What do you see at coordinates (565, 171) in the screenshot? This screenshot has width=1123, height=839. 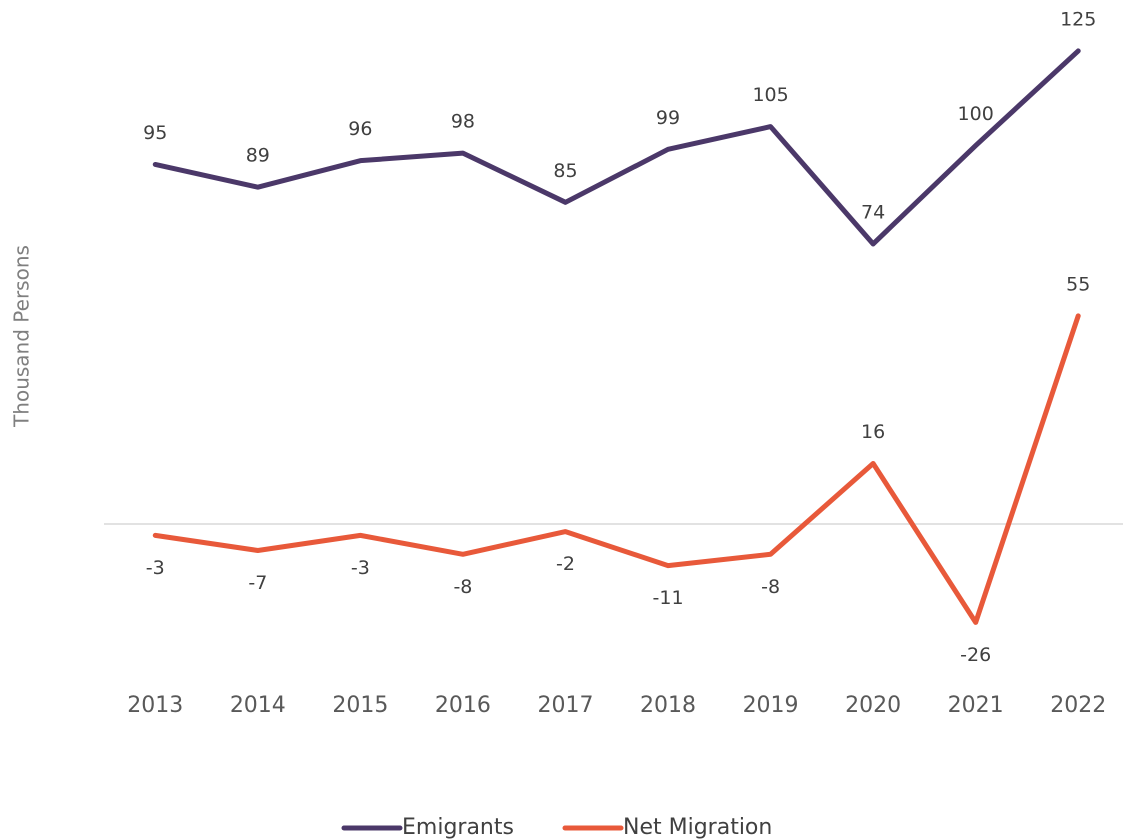 I see `data-label: 85` at bounding box center [565, 171].